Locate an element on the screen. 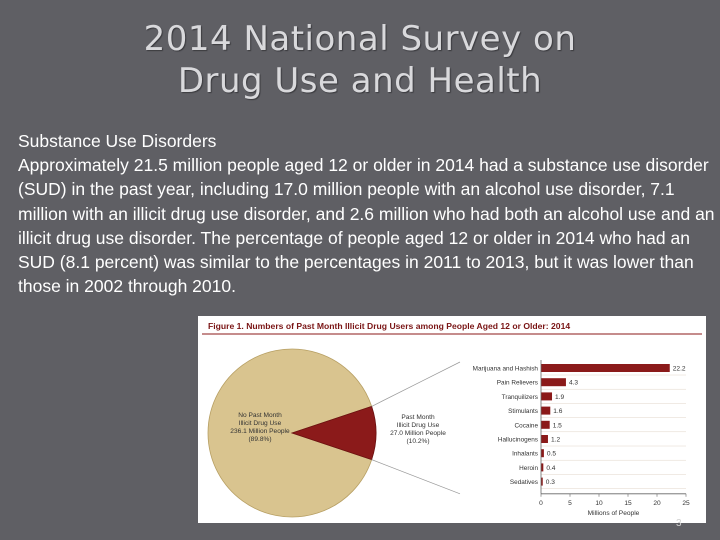  x-axis-title: Millions of People is located at coordinates (614, 513).